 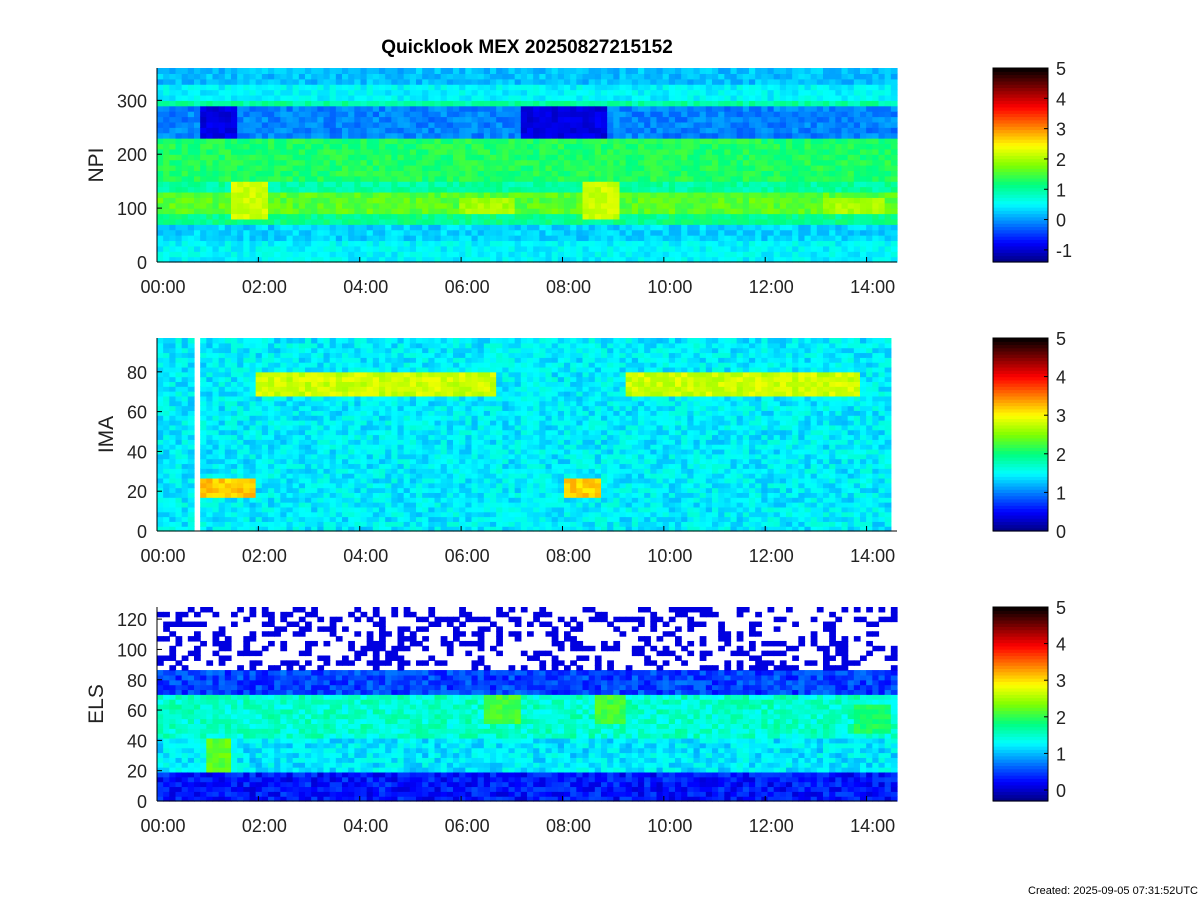 What do you see at coordinates (1020, 86) in the screenshot?
I see `colorbar-swatch` at bounding box center [1020, 86].